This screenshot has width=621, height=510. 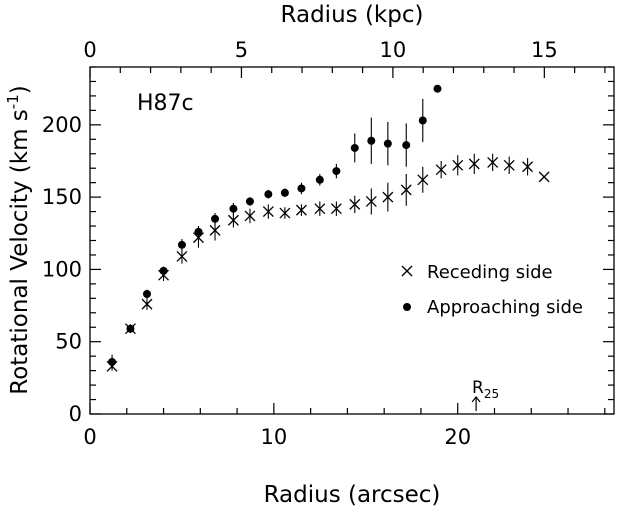 What do you see at coordinates (62, 269) in the screenshot?
I see `y-tick-label: 100` at bounding box center [62, 269].